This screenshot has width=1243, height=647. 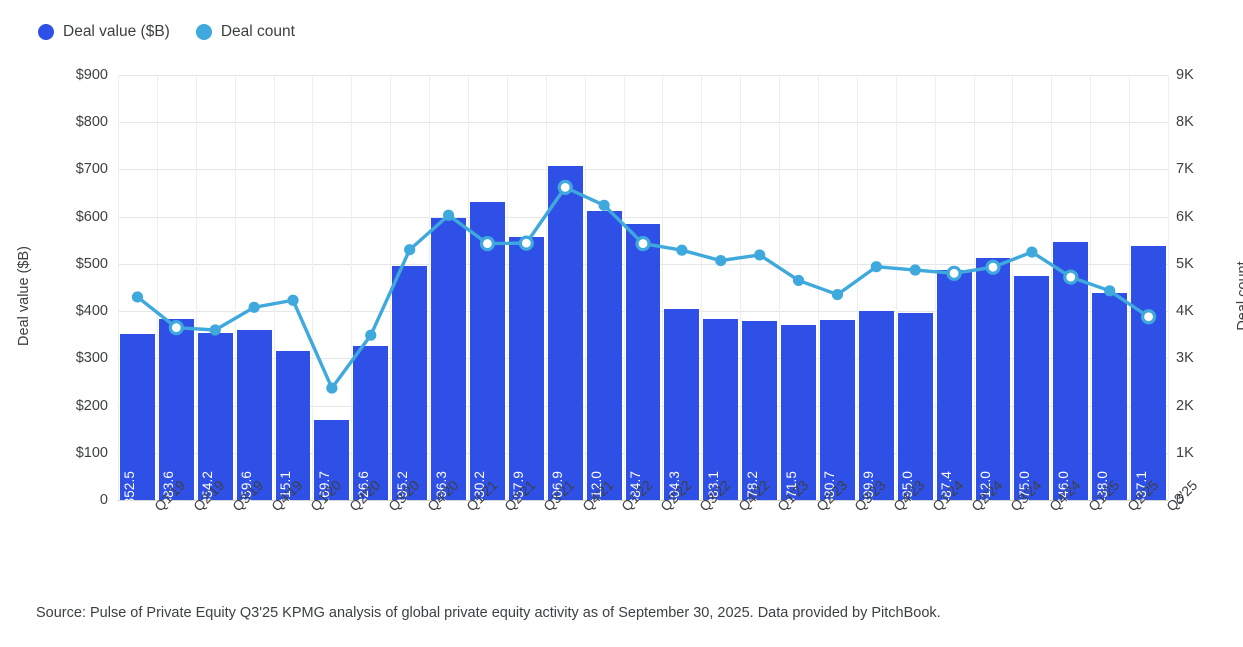 I want to click on x-axis-tick-label: Q3'24, so click(x=1025, y=495).